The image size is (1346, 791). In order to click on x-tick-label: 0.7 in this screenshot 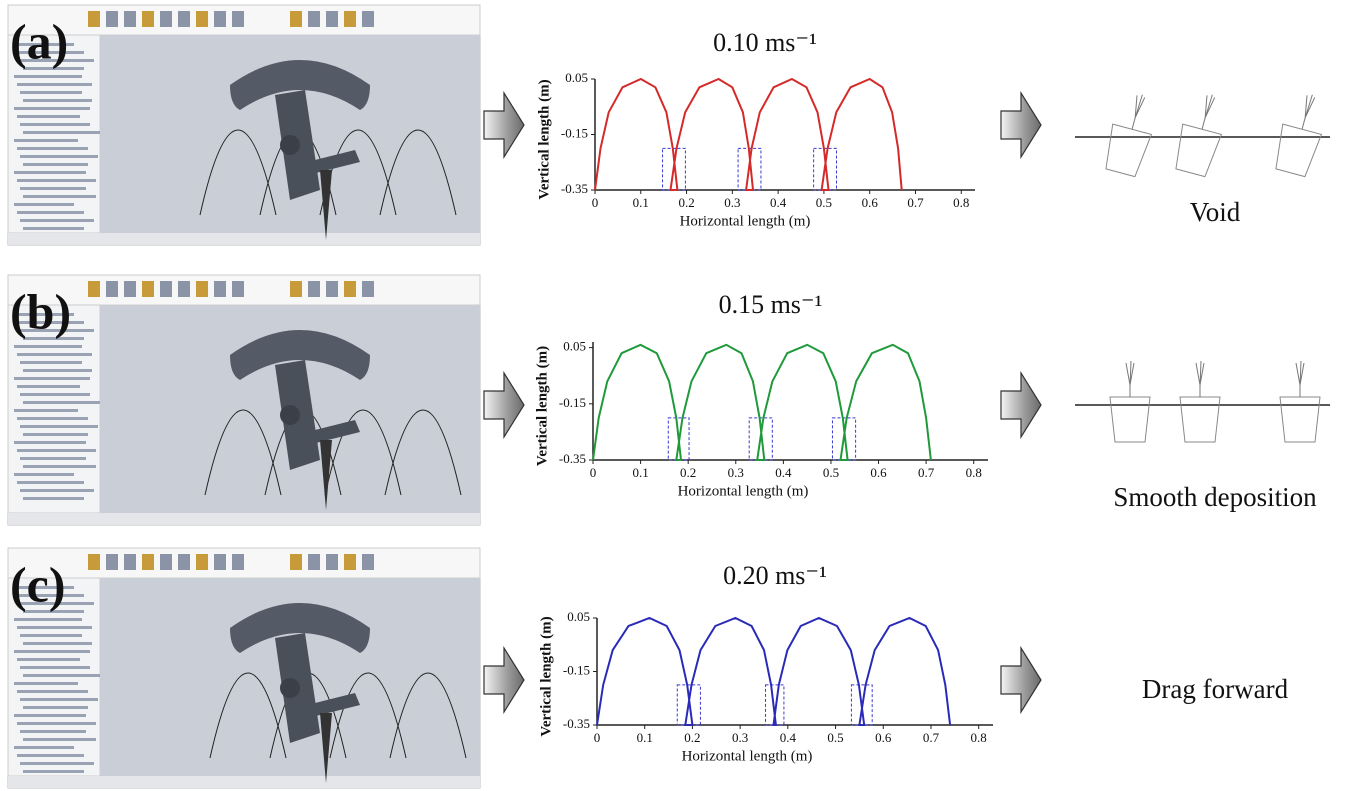, I will do `click(915, 202)`.